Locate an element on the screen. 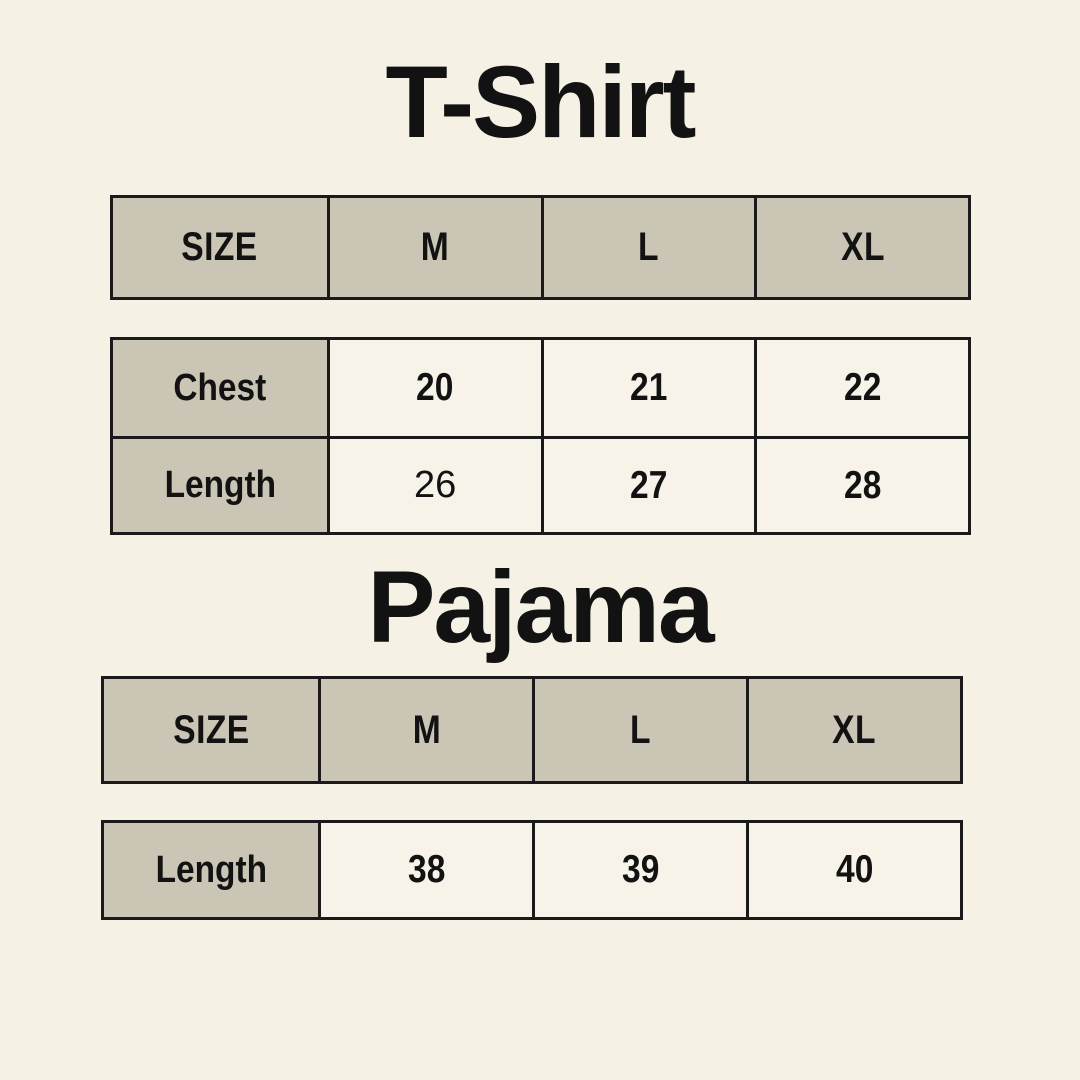  value-length-l: 27 is located at coordinates (649, 485).